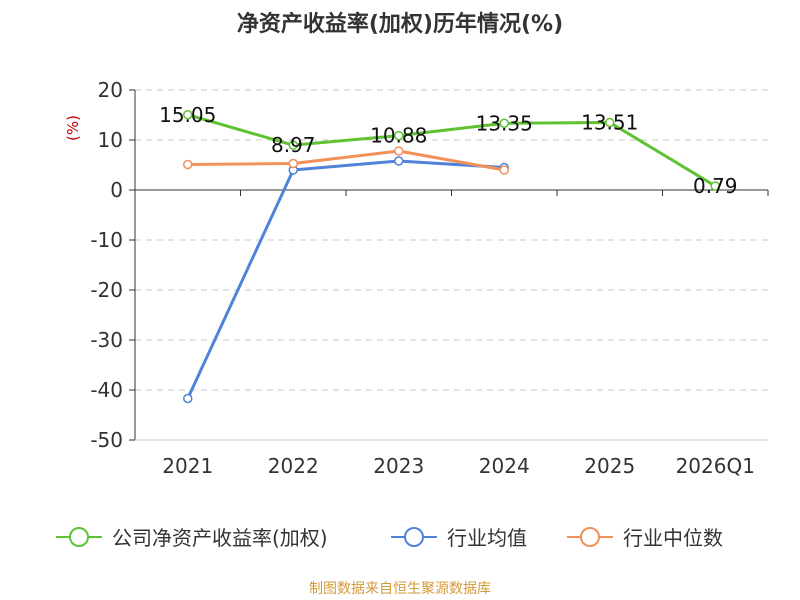 The height and width of the screenshot is (600, 800). What do you see at coordinates (609, 466) in the screenshot?
I see `x-tick-label: 2025` at bounding box center [609, 466].